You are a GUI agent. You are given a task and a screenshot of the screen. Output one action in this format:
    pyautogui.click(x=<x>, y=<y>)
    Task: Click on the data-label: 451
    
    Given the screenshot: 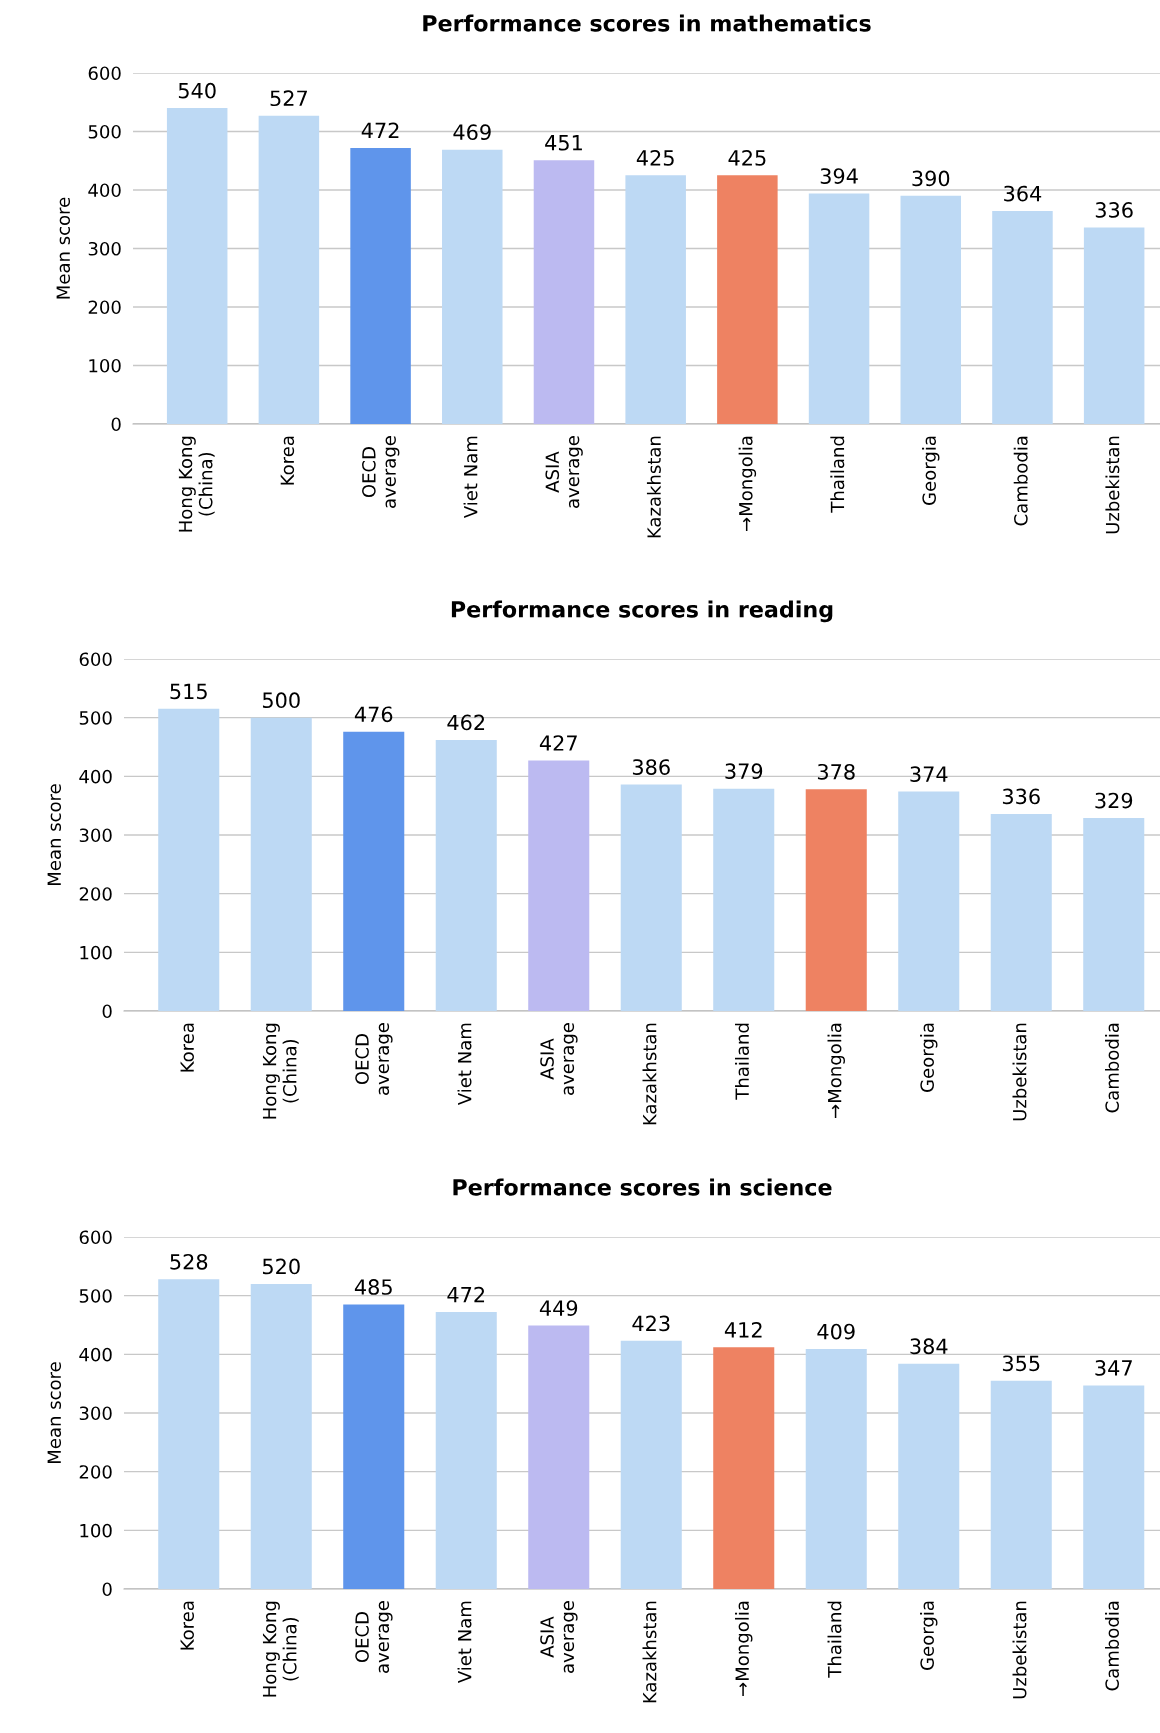 What is the action you would take?
    pyautogui.click(x=563, y=143)
    